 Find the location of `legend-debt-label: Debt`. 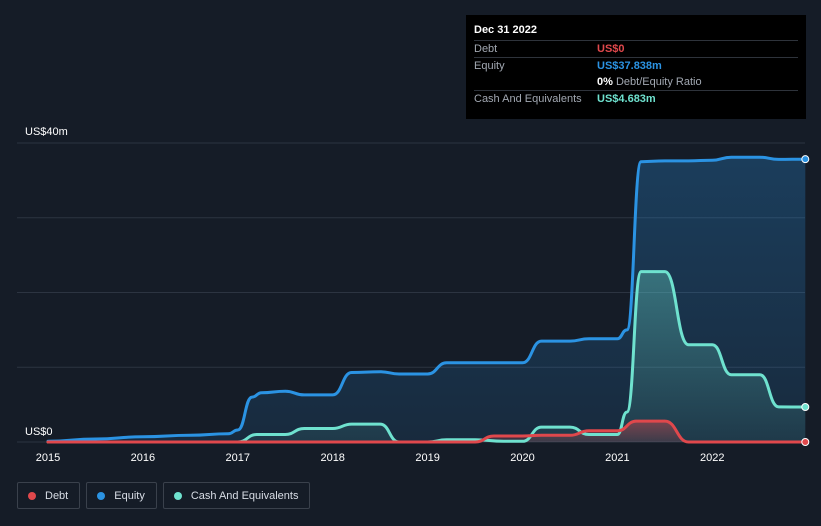

legend-debt-label: Debt is located at coordinates (57, 495).